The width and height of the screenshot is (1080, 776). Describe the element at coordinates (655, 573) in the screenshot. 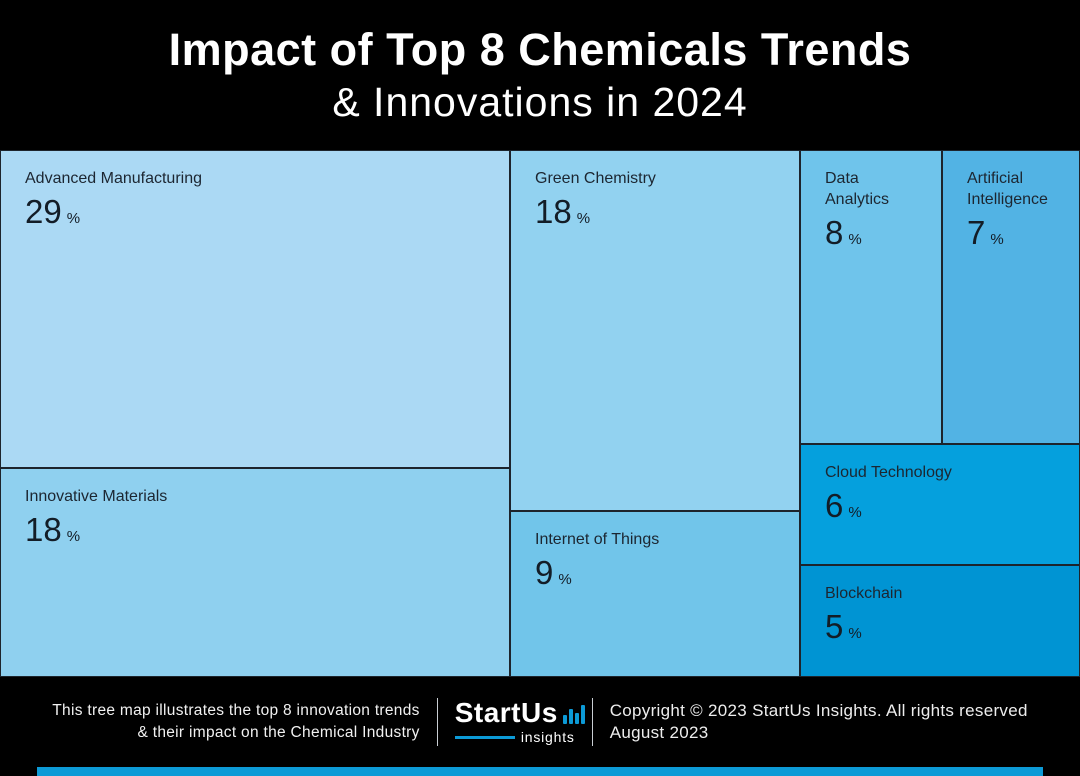

I see `cell-value: 9%` at that location.